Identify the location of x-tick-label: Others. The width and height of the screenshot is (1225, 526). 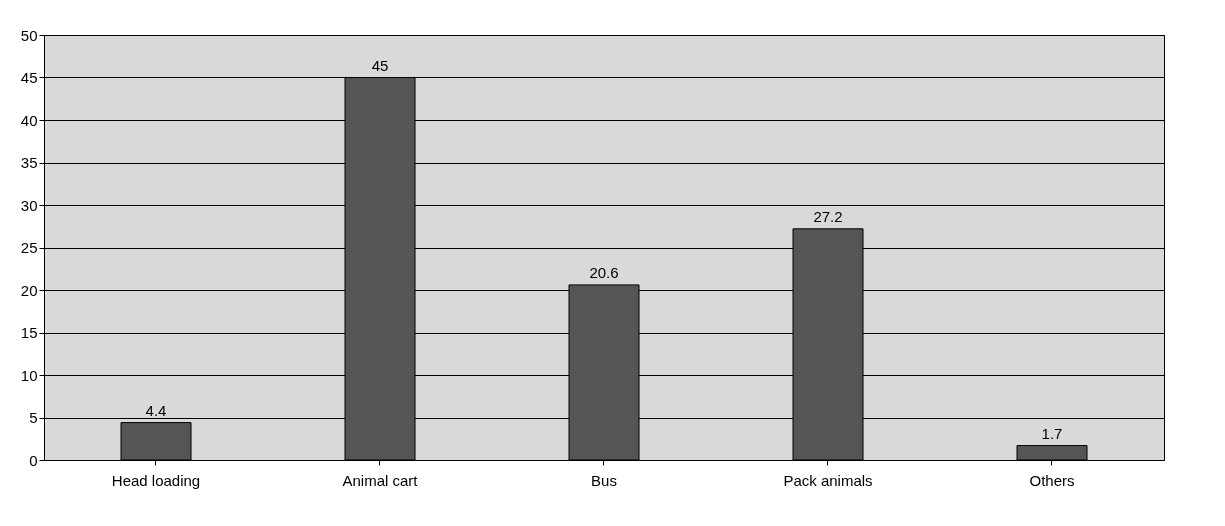
(1052, 480).